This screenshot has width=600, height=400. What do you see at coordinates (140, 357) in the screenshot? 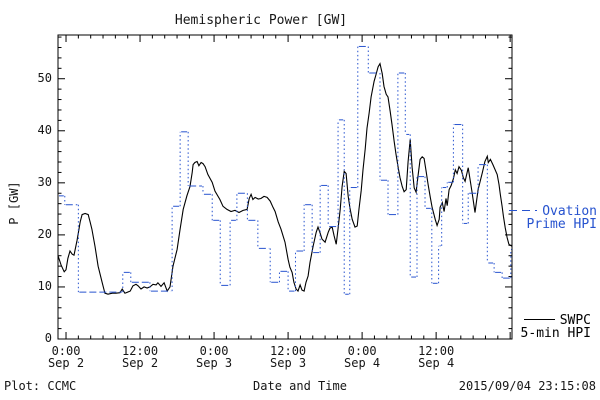
I see `x-tick-label: 12:00 Sep 2` at bounding box center [140, 357].